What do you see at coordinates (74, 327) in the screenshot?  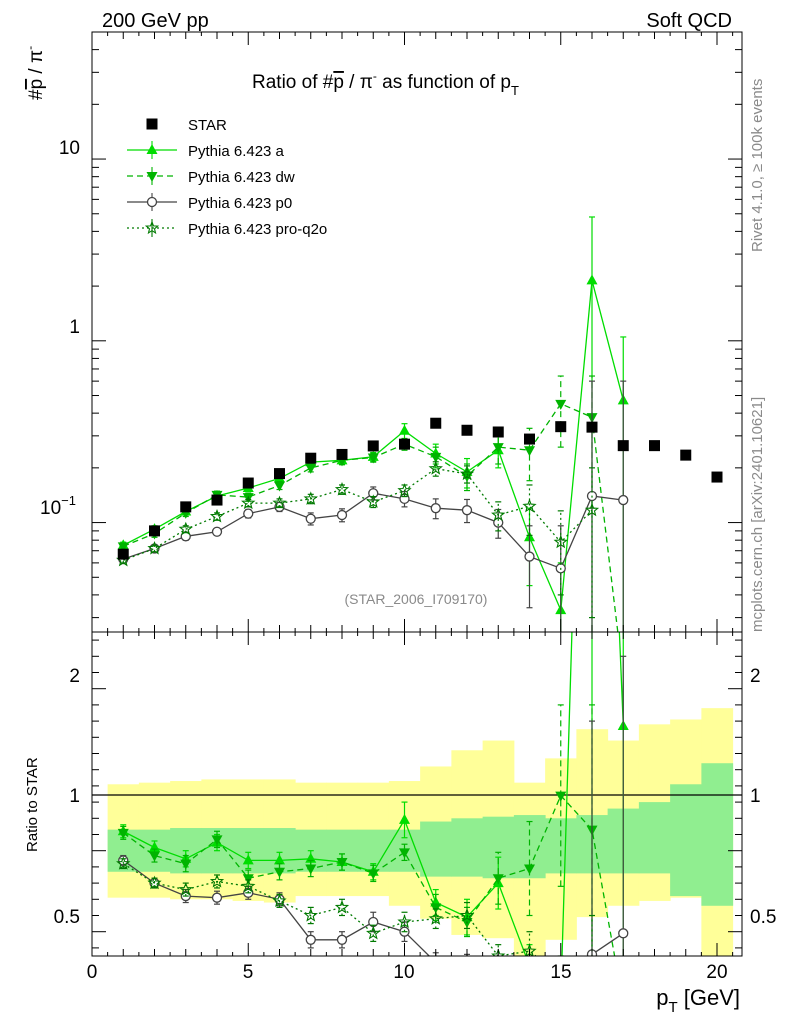 I see `ytick-label-1: 1` at bounding box center [74, 327].